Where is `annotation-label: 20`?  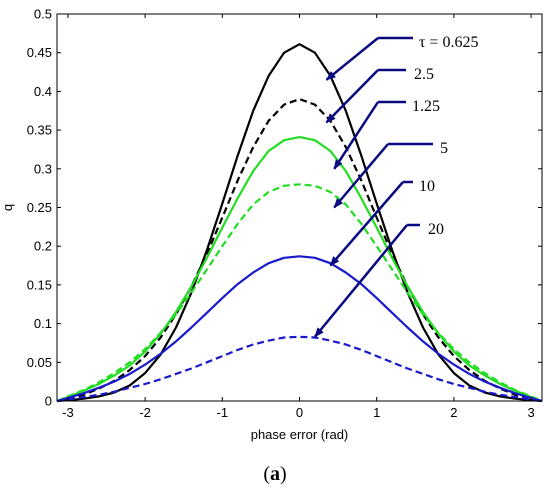 annotation-label: 20 is located at coordinates (436, 229).